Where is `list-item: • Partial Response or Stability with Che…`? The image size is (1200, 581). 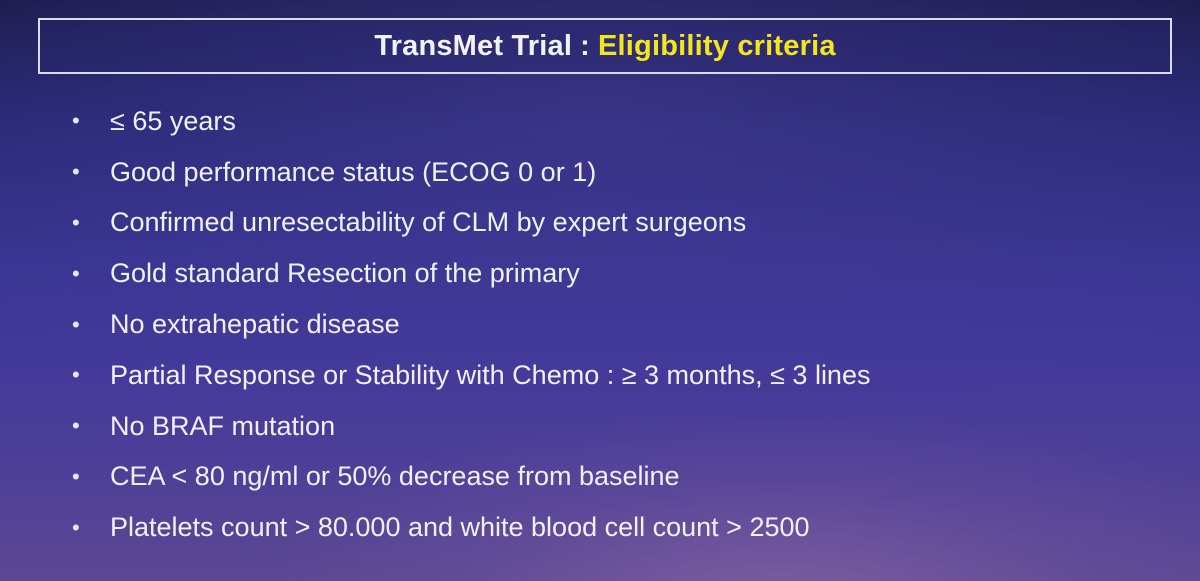
list-item: • Partial Response or Stability with Che… is located at coordinates (471, 375).